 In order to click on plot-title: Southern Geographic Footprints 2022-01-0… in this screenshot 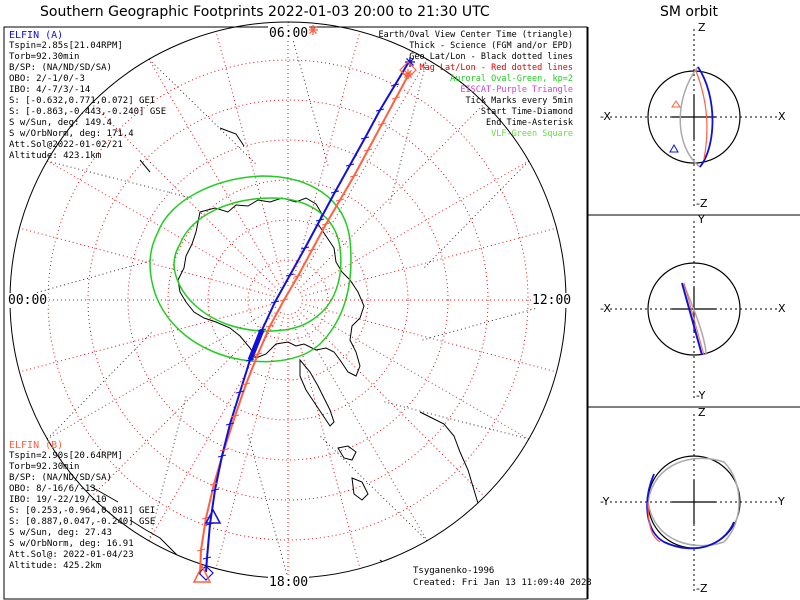, I will do `click(265, 12)`.